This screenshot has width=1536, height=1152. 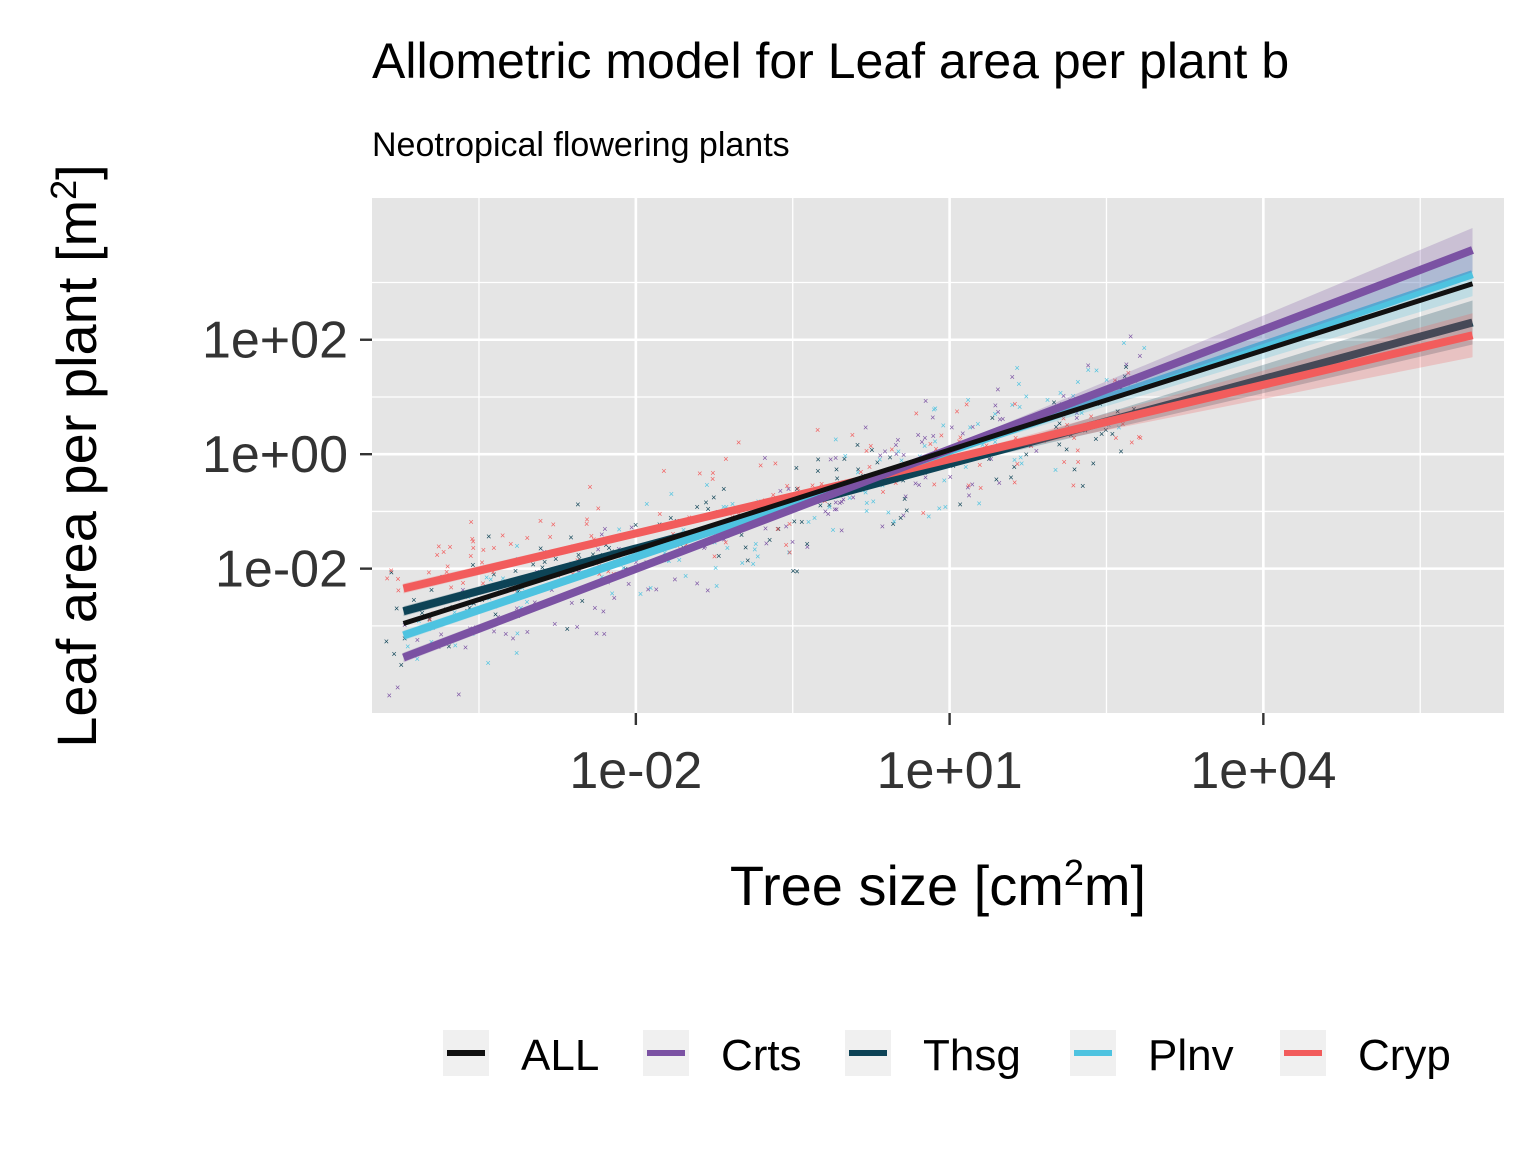 I want to click on y-axis-title: Leaf area per plant [m2], so click(x=75, y=455).